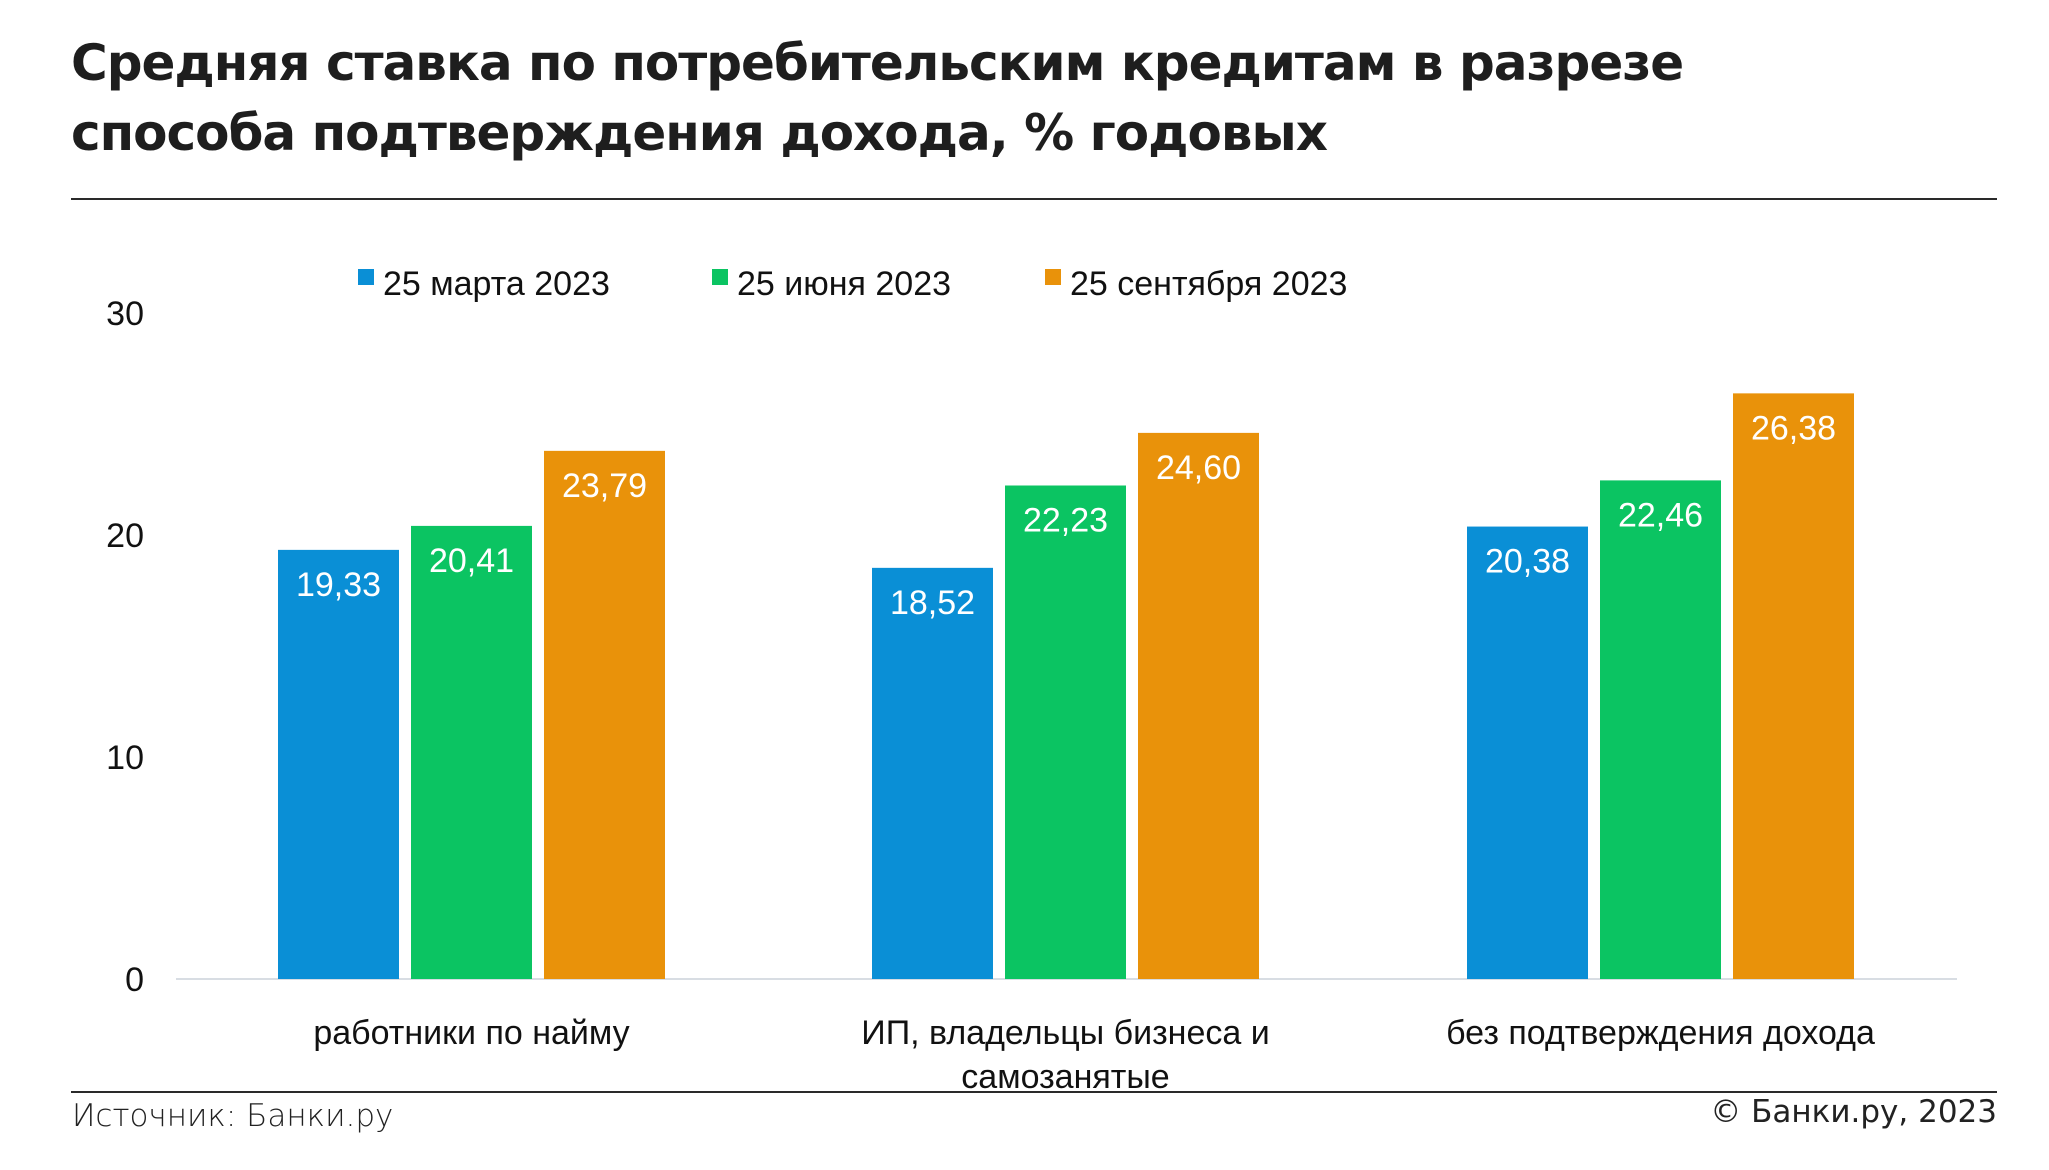 This screenshot has width=2049, height=1170. I want to click on source-note: Источник: Банки.ру, so click(233, 1116).